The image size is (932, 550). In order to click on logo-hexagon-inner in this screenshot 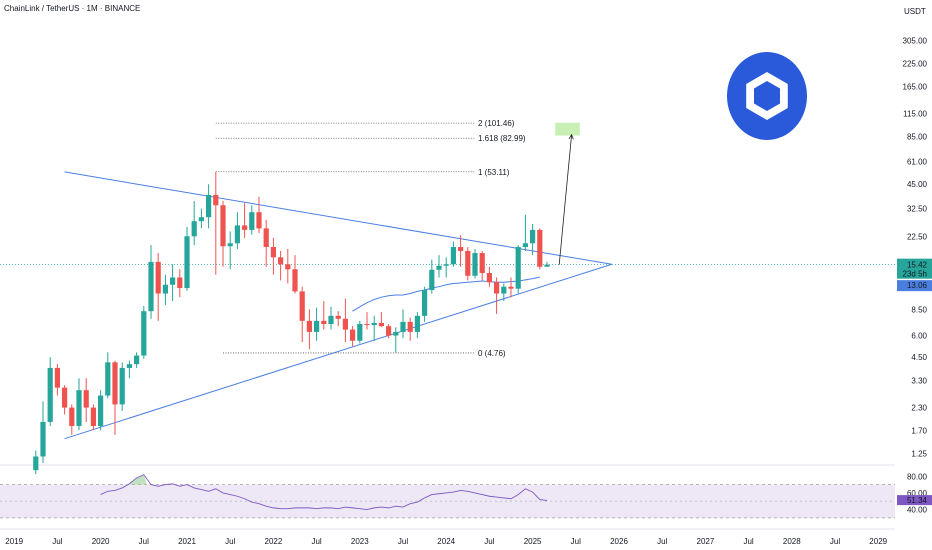, I will do `click(767, 96)`.